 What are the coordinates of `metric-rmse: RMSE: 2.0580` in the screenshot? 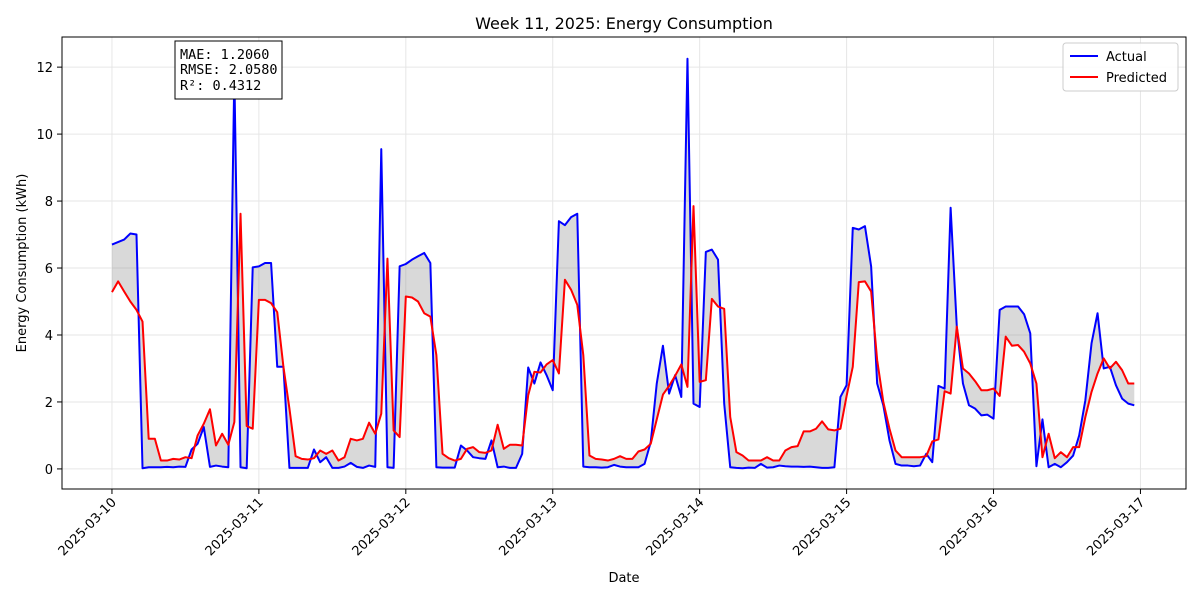 It's located at (229, 70).